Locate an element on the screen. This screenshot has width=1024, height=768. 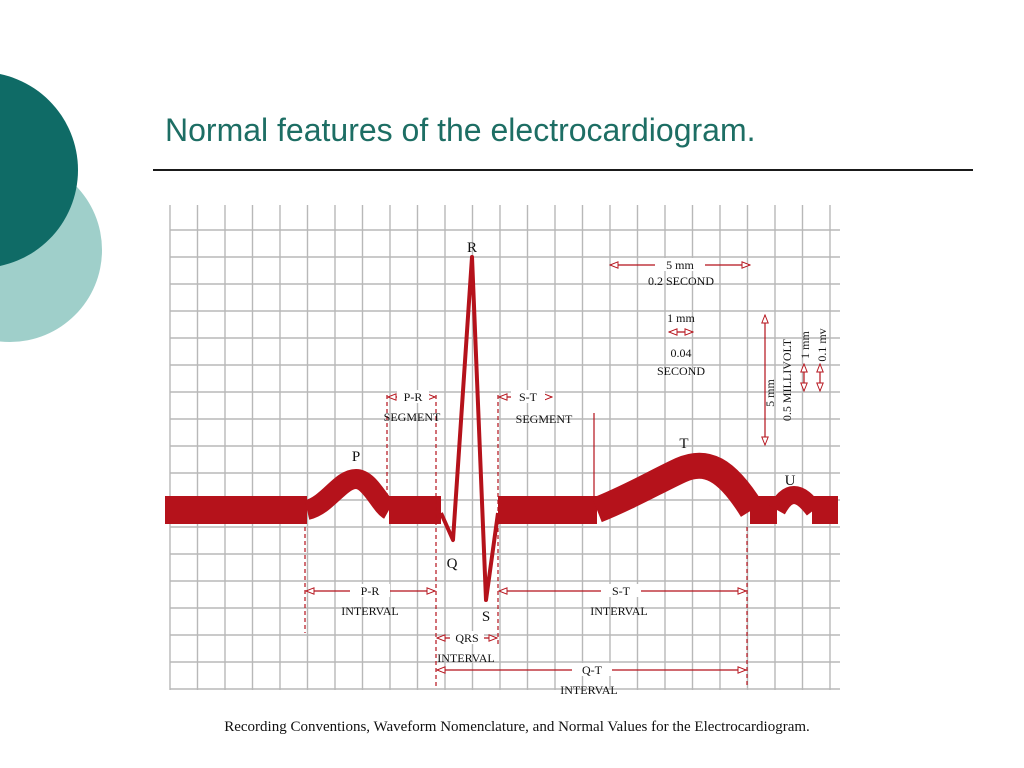
title-divider is located at coordinates (563, 170).